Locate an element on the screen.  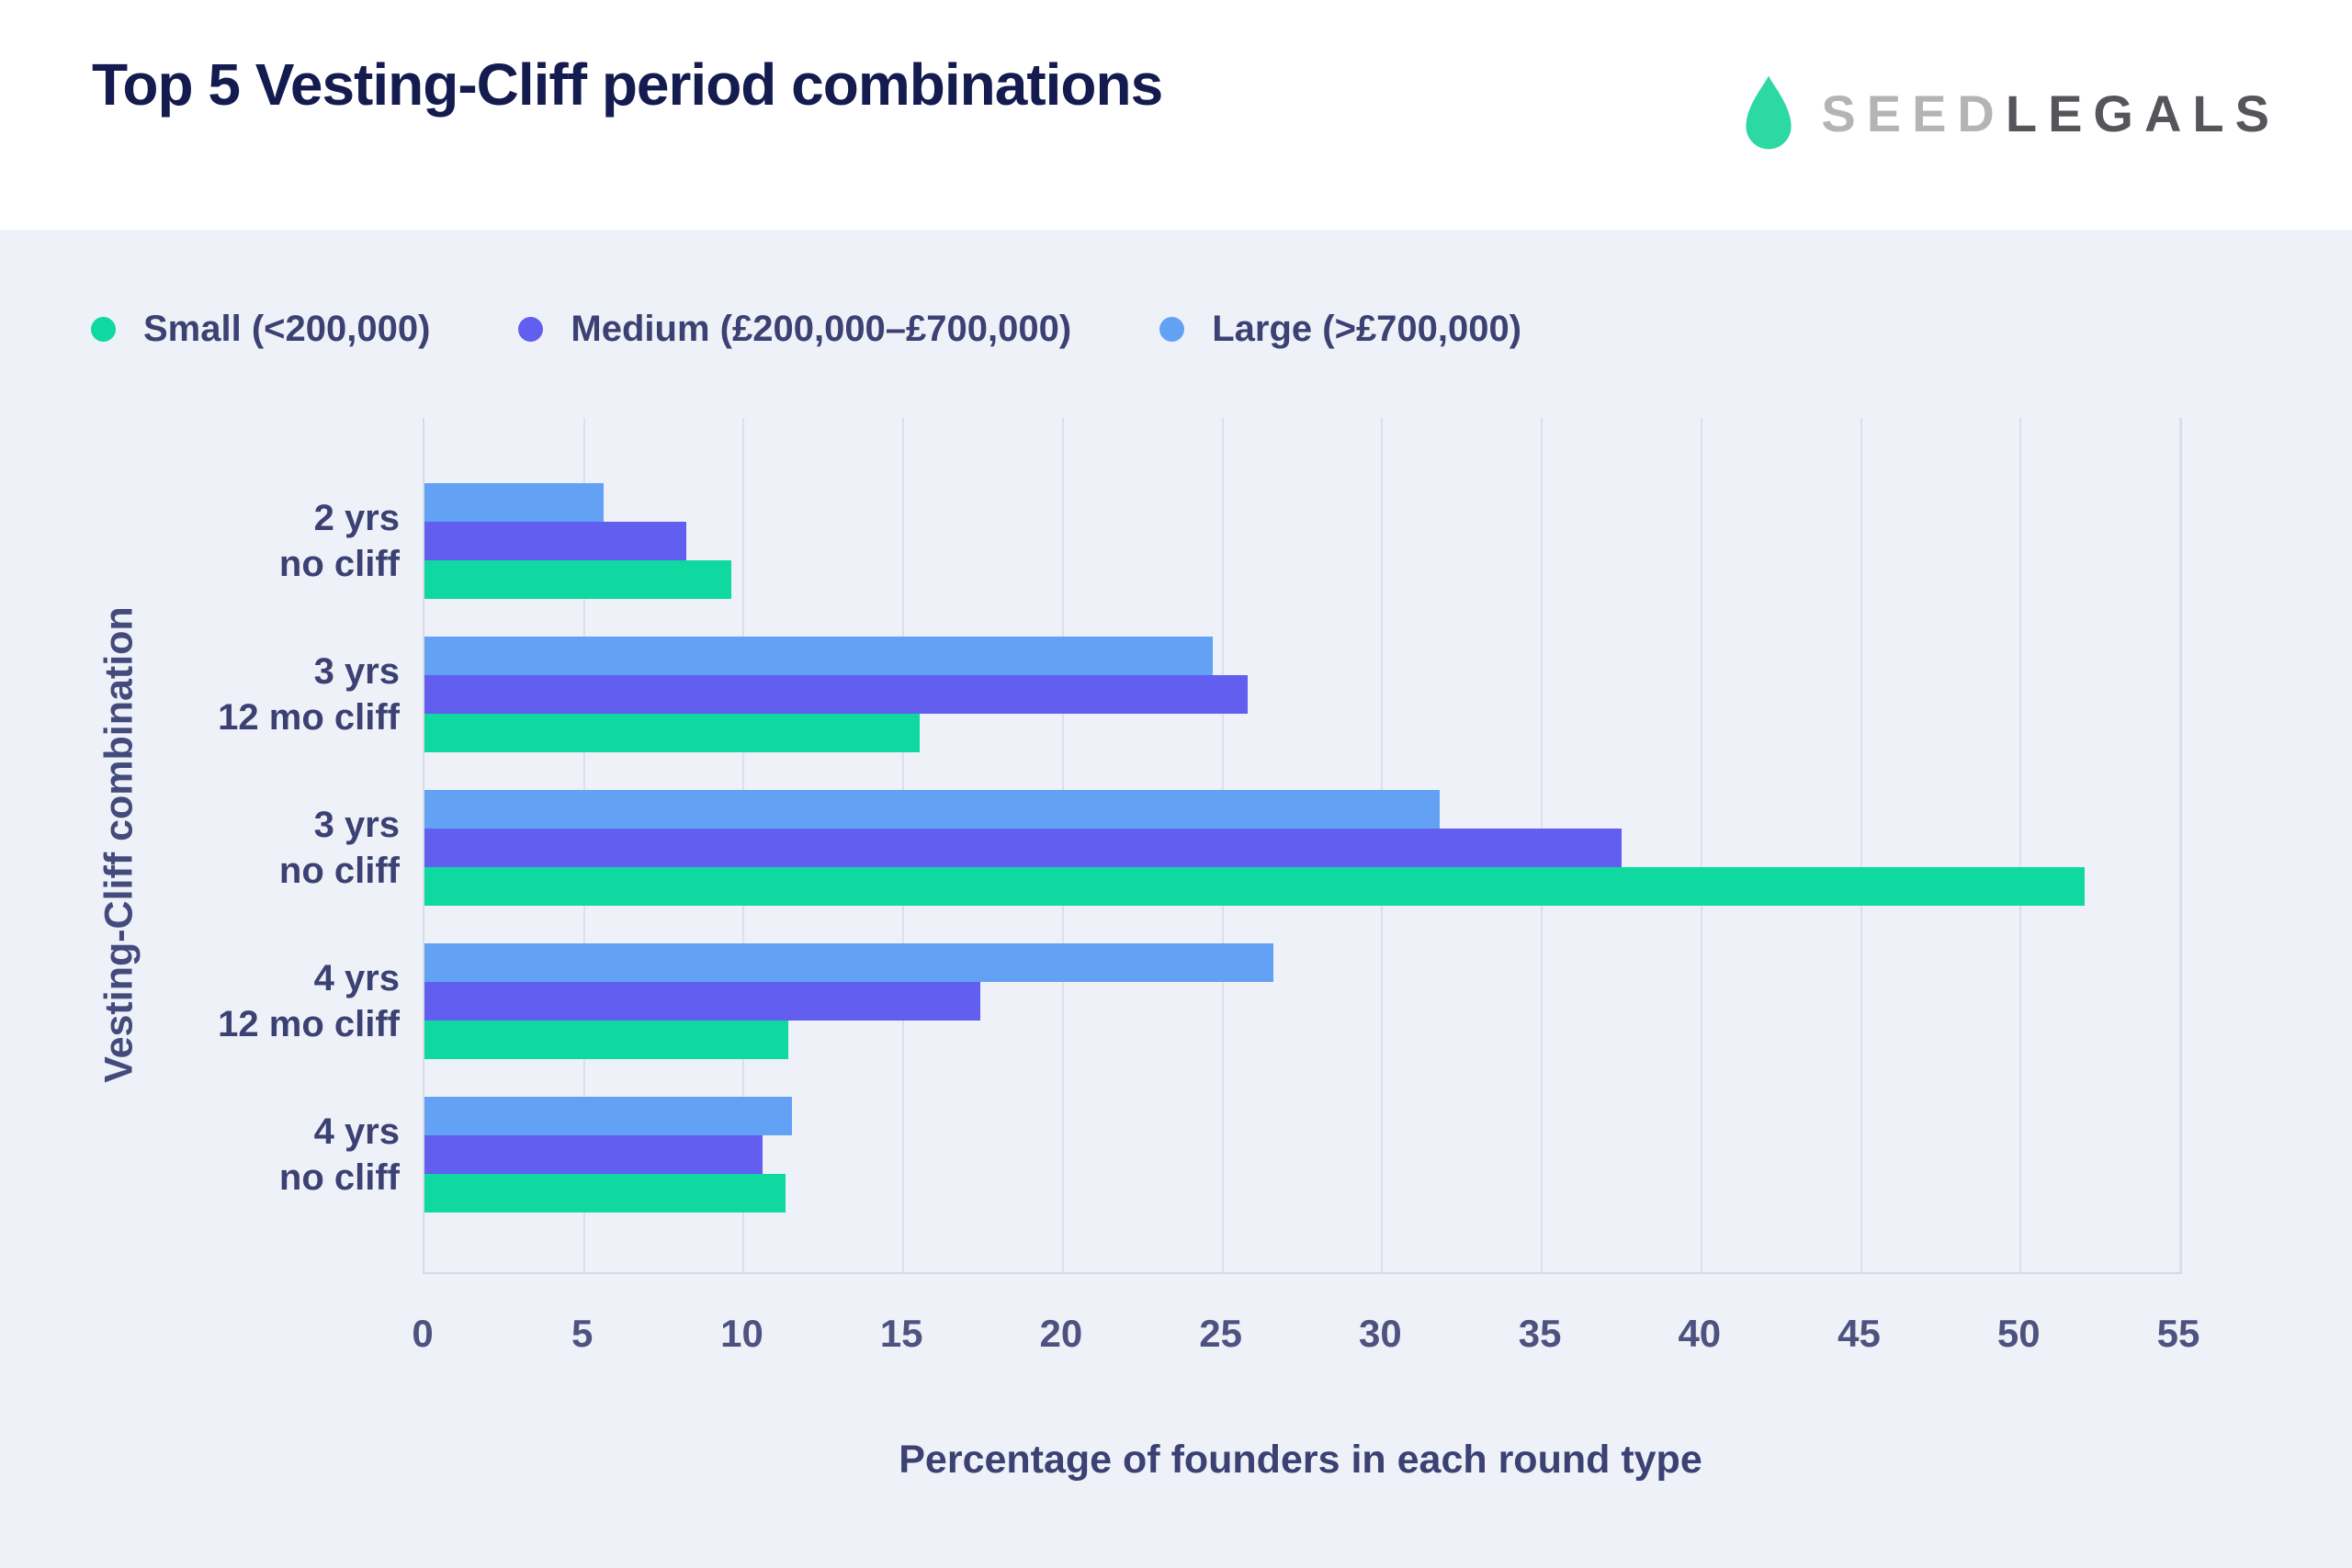
legend-item: Large (>£700,000) is located at coordinates (1340, 329).